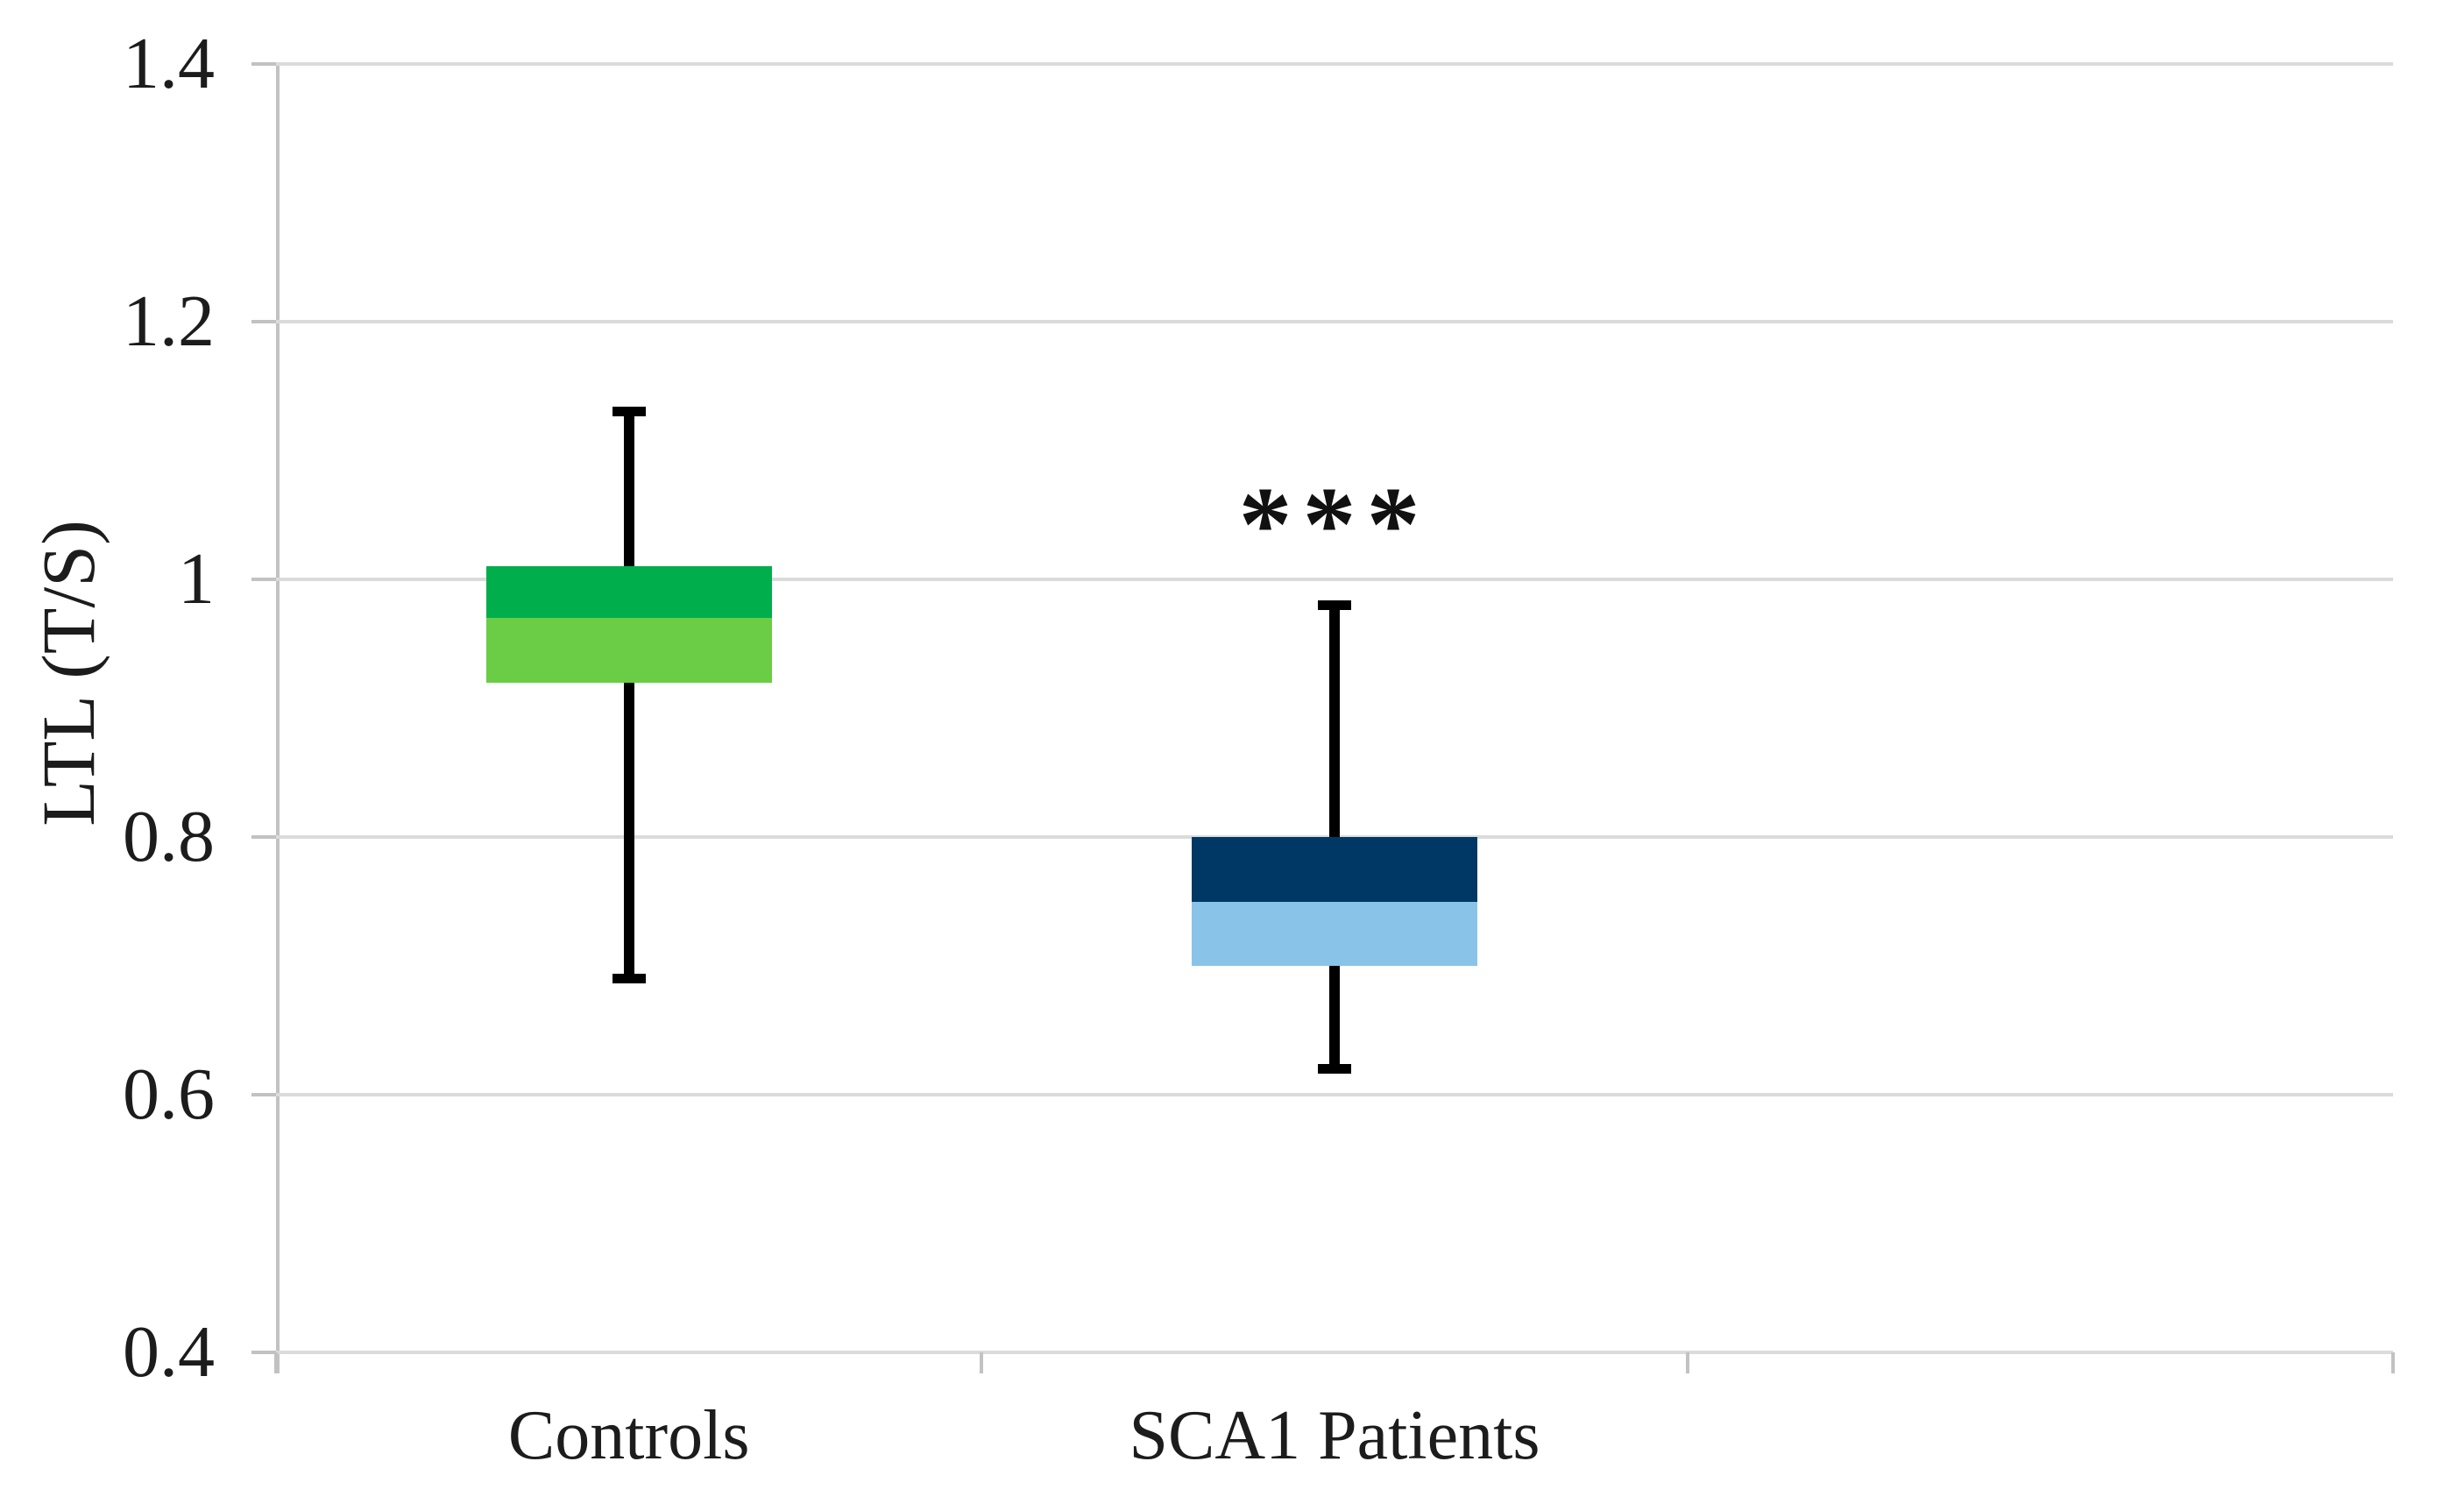 Image resolution: width=2464 pixels, height=1504 pixels. What do you see at coordinates (628, 650) in the screenshot?
I see `box-lower-controls` at bounding box center [628, 650].